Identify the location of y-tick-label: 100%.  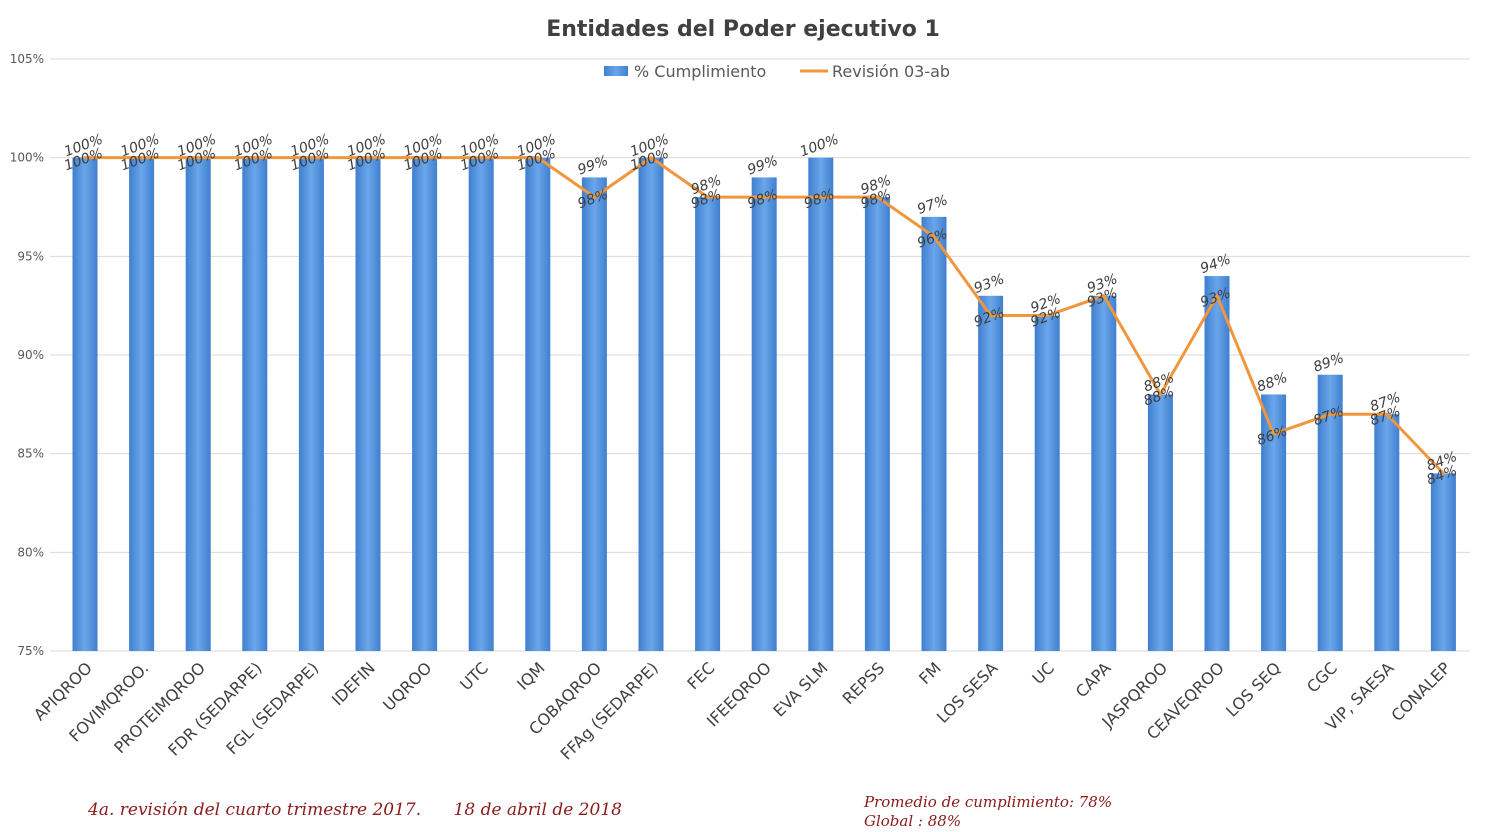
(27, 158).